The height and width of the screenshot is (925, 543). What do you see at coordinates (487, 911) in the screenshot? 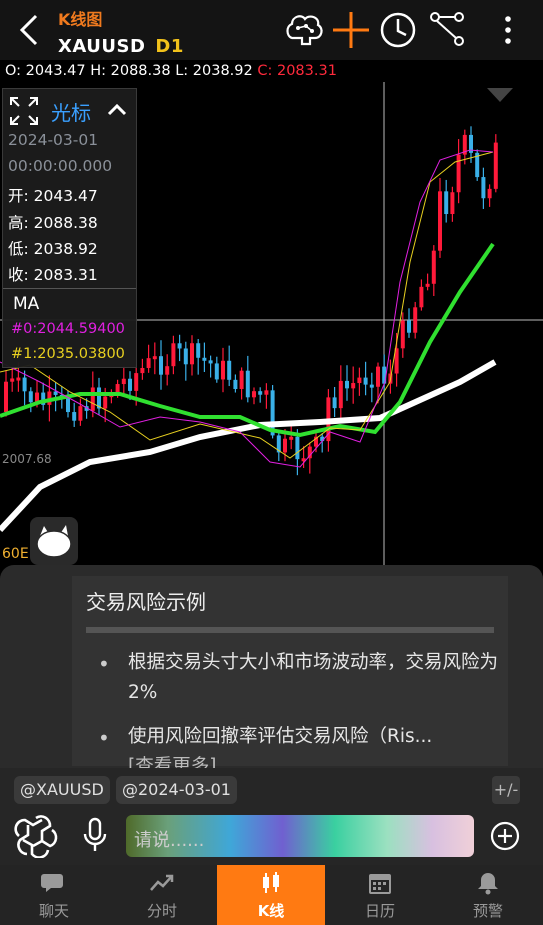
I see `tab-label: 预警` at bounding box center [487, 911].